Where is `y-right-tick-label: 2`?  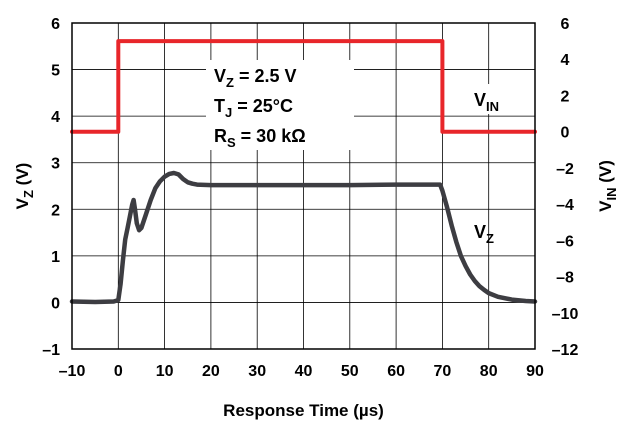
y-right-tick-label: 2 is located at coordinates (565, 96).